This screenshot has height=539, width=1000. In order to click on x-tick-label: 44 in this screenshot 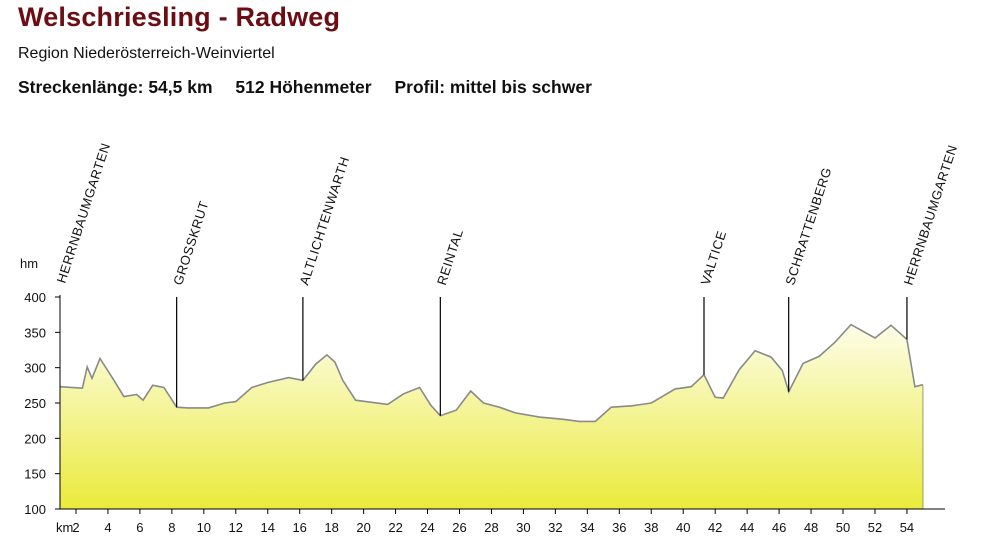, I will do `click(747, 527)`.